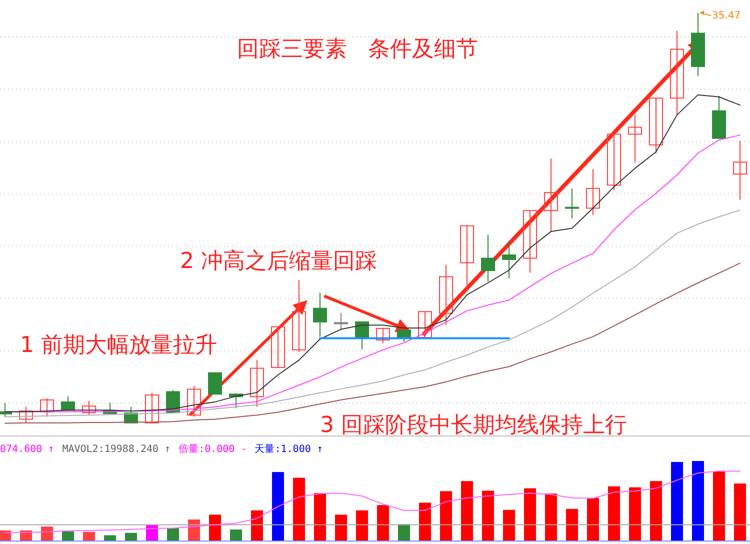 Image resolution: width=750 pixels, height=544 pixels. What do you see at coordinates (118, 345) in the screenshot?
I see `annotation: 1 前期大幅放量拉升` at bounding box center [118, 345].